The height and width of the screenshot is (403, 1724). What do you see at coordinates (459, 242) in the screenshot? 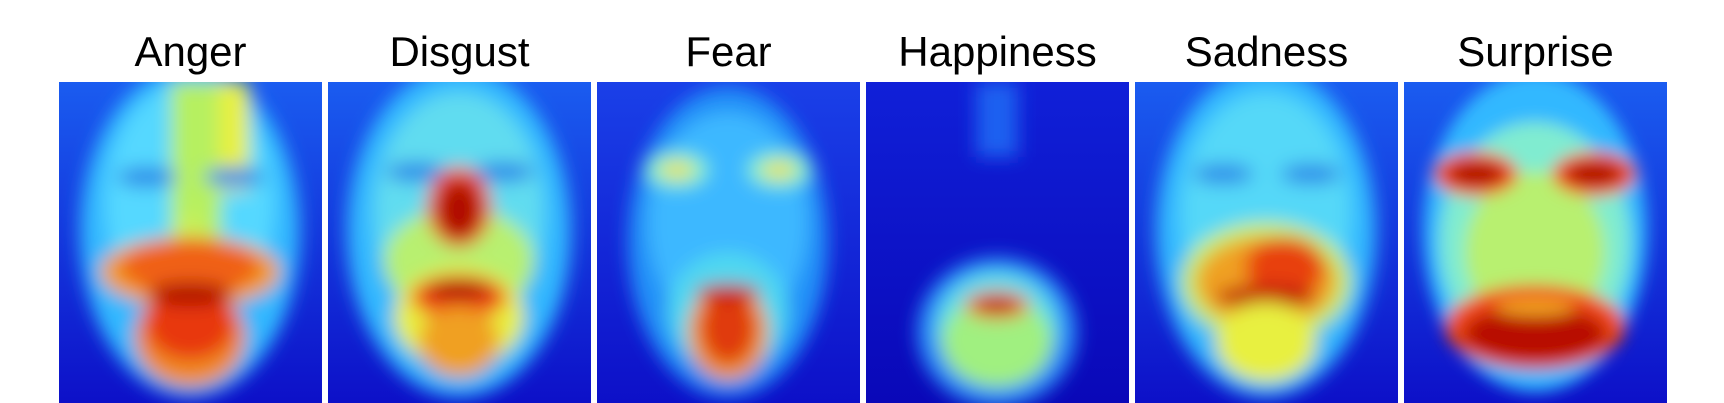
I see `disgust-heatmap` at bounding box center [459, 242].